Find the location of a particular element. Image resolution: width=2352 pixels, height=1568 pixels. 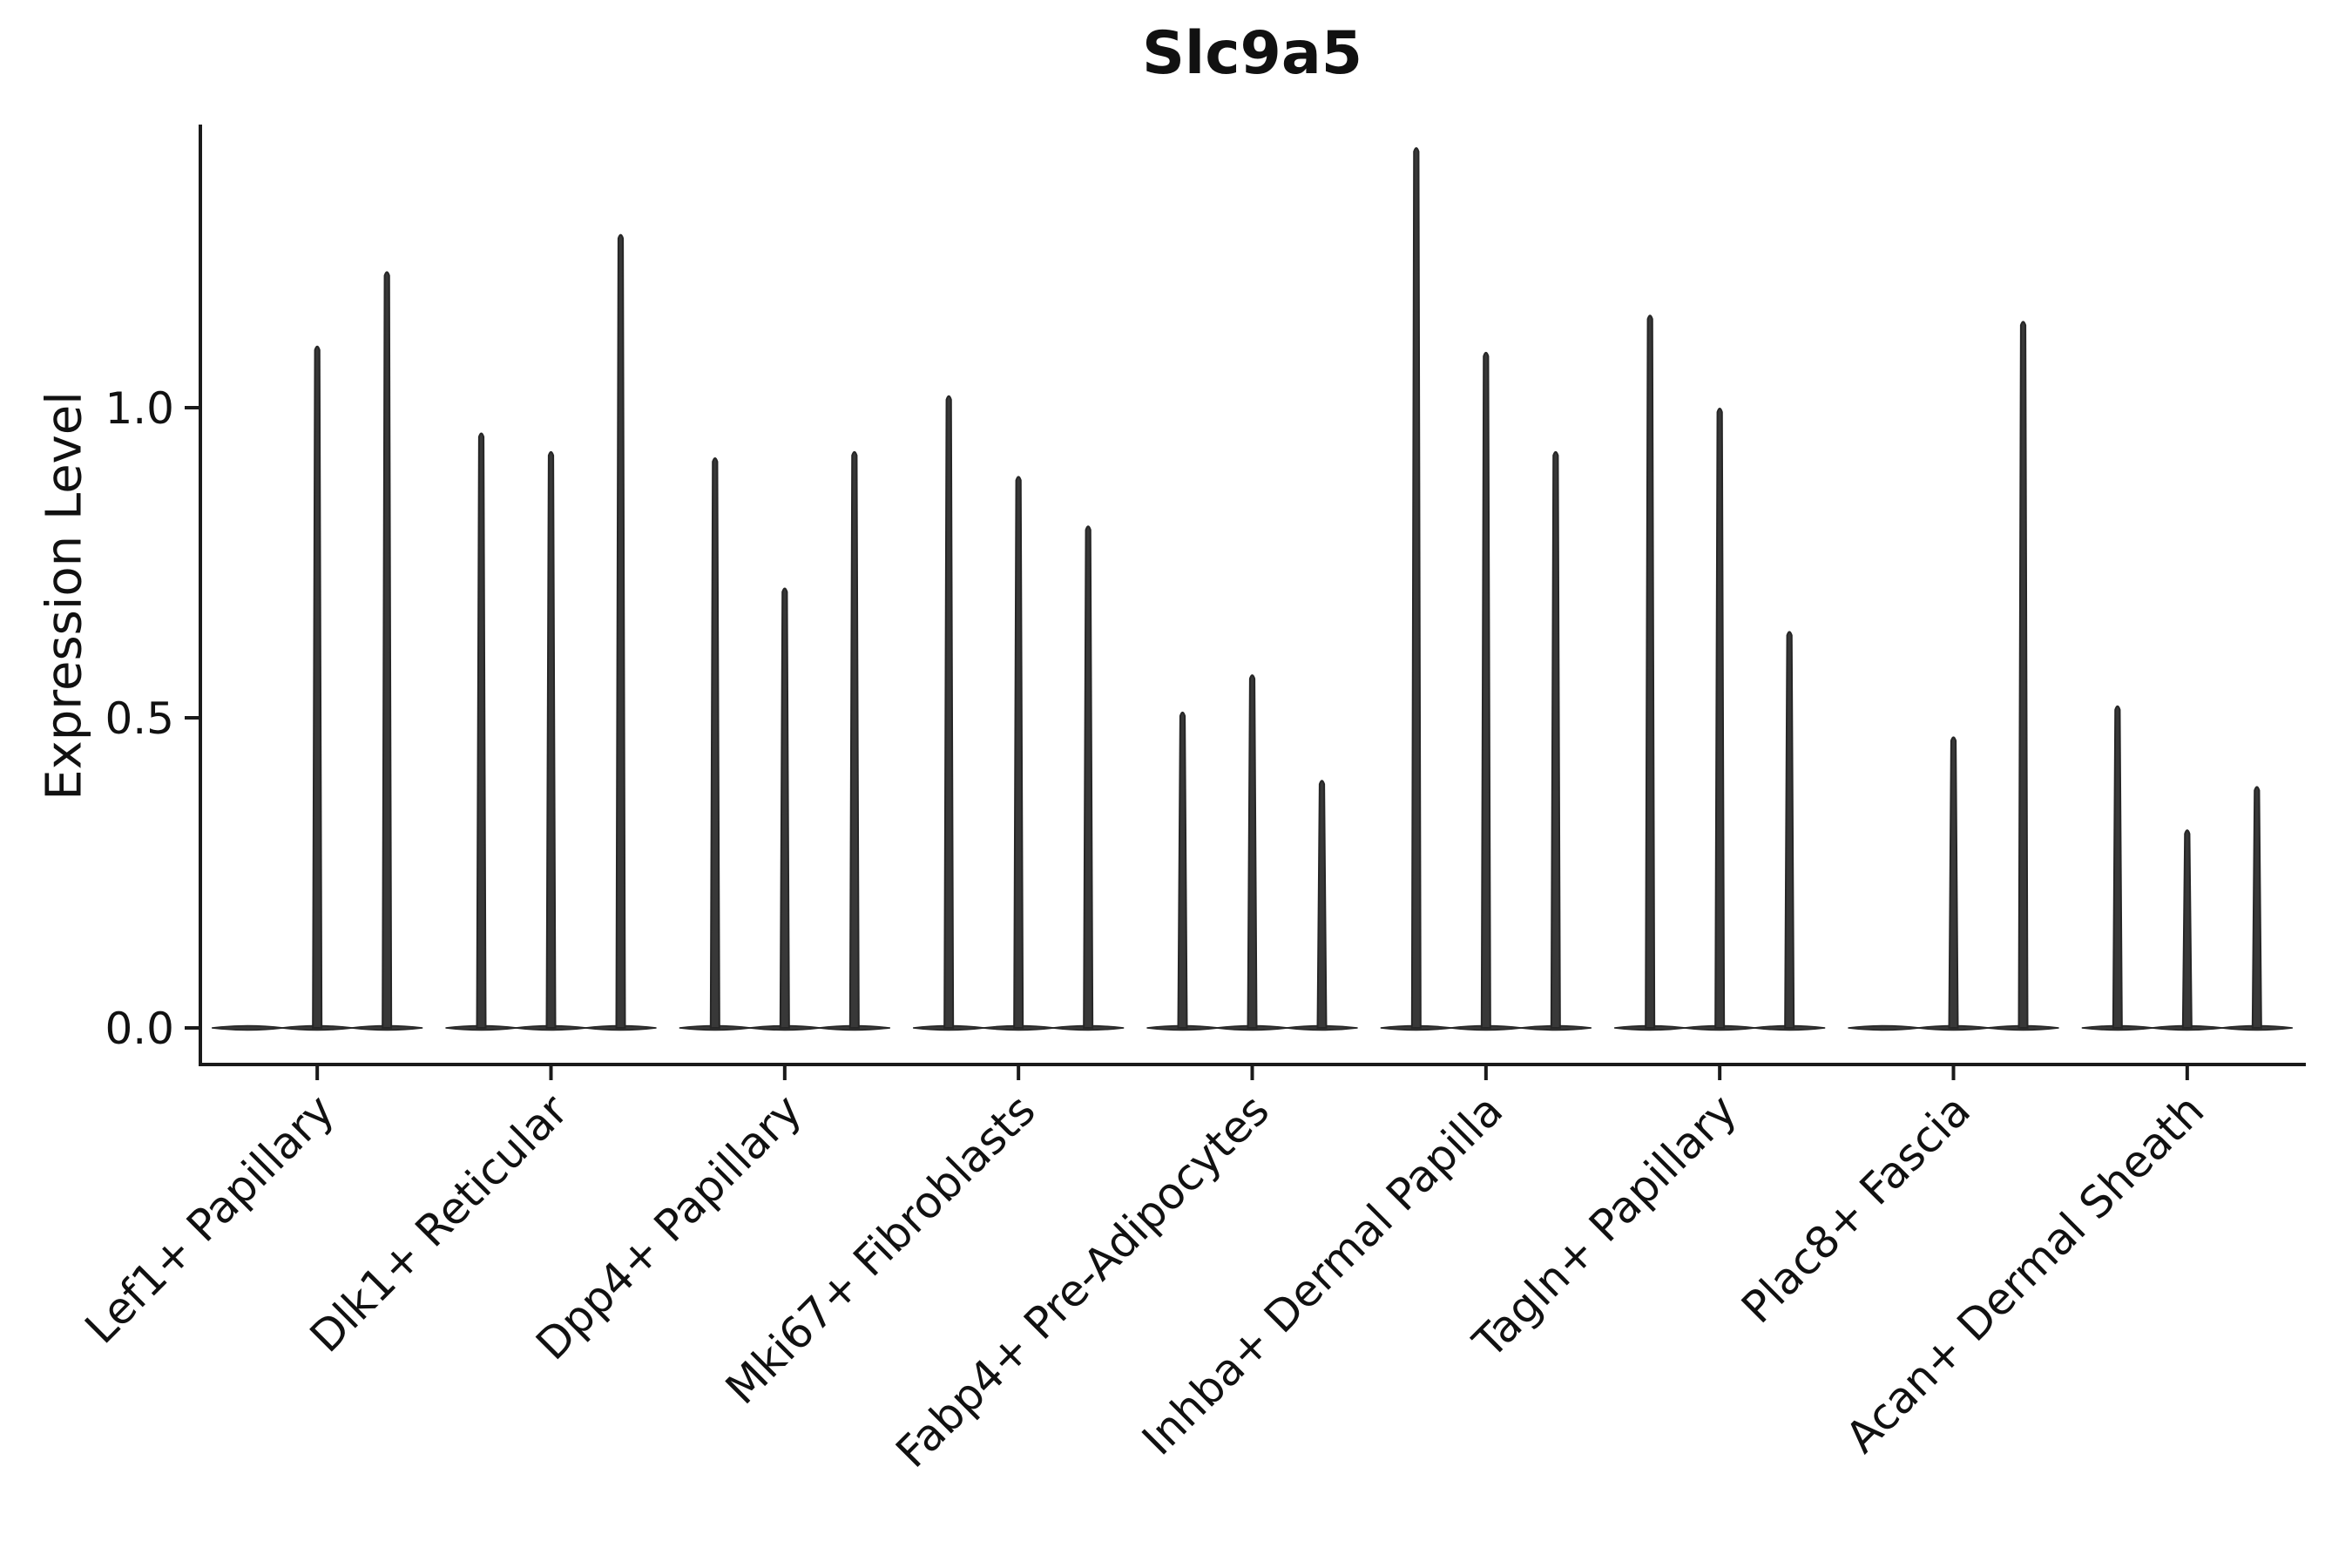

y-tick-label: 0.5 is located at coordinates (139, 718).